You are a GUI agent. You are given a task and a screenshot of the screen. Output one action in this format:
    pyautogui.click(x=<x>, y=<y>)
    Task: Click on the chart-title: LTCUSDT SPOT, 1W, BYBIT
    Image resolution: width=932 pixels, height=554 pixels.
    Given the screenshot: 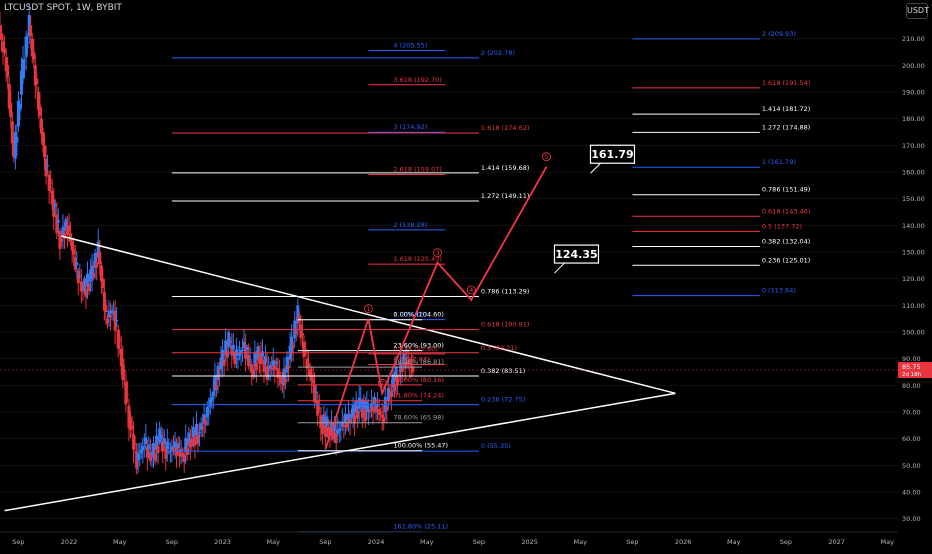 What is the action you would take?
    pyautogui.click(x=63, y=8)
    